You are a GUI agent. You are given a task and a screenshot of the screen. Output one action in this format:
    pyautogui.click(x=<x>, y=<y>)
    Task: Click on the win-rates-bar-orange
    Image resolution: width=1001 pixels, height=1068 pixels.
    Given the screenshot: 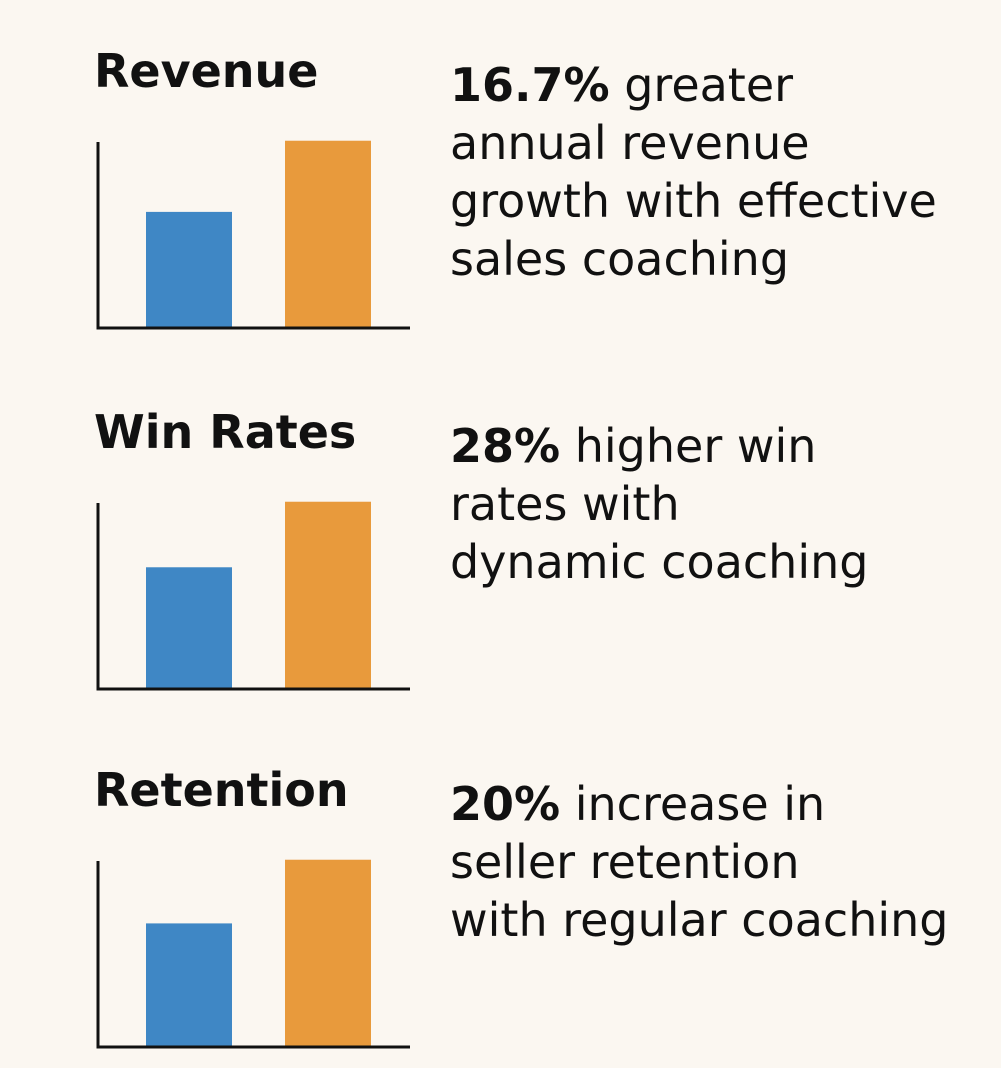 What is the action you would take?
    pyautogui.click(x=328, y=595)
    